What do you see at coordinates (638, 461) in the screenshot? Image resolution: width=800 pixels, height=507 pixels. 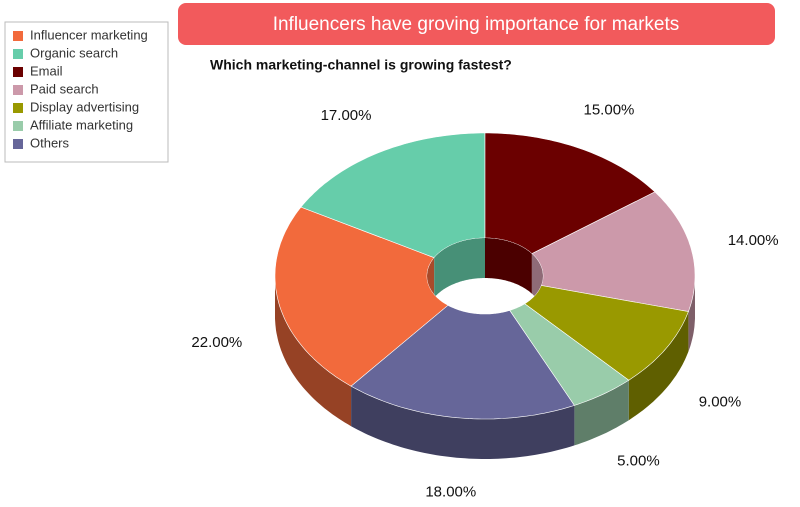 I see `value-label: 5.00%` at bounding box center [638, 461].